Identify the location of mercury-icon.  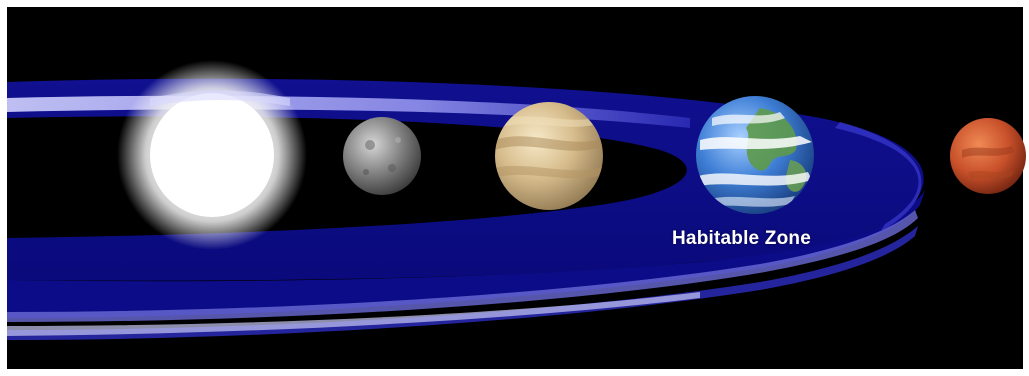
(382, 156).